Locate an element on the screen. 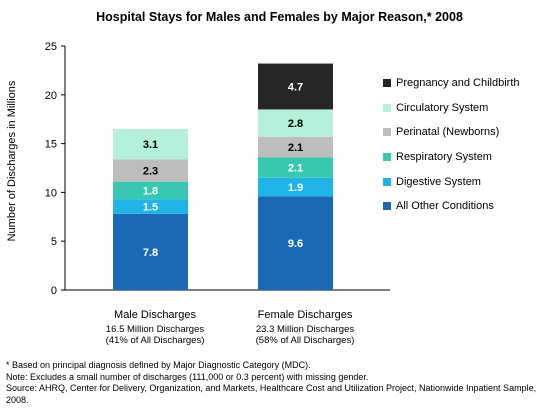 This screenshot has width=559, height=417. bar-data-label: 1.8 is located at coordinates (150, 191).